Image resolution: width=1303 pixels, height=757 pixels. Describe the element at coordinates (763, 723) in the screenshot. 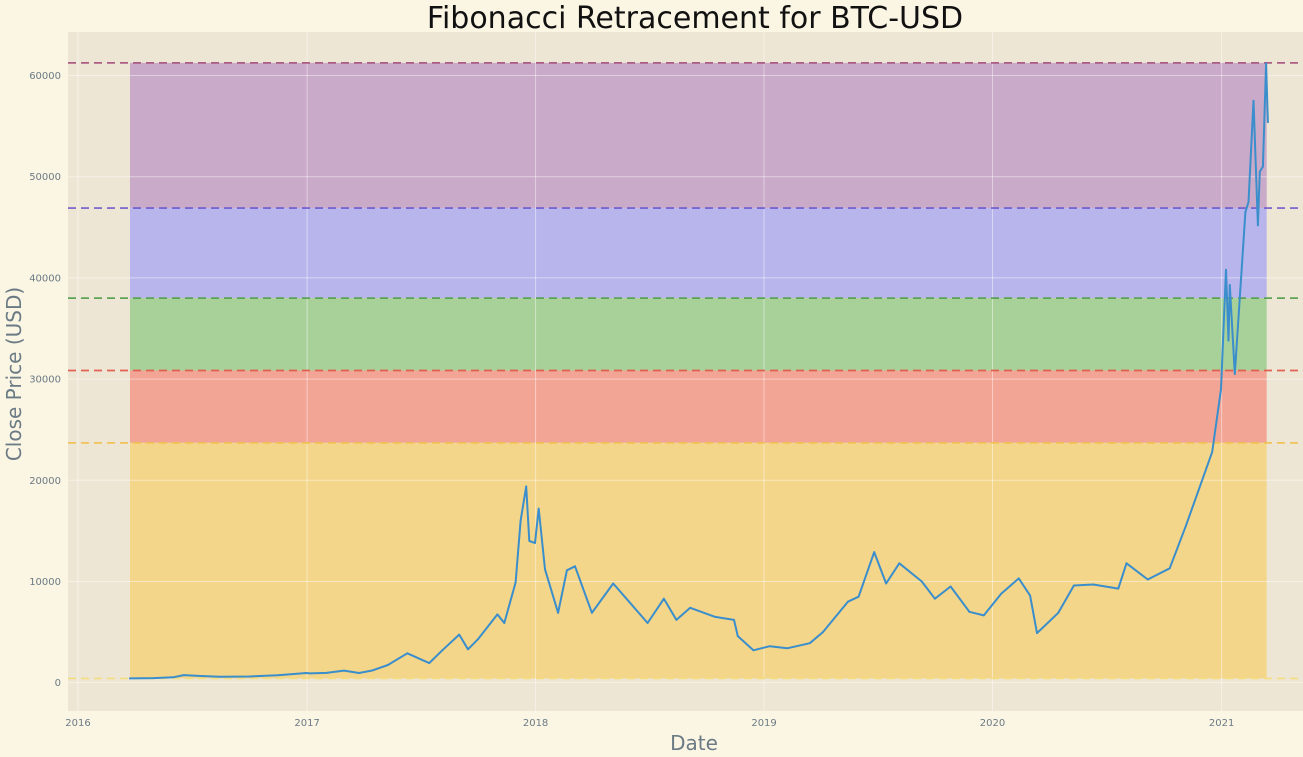

I see `x-tick-label-2019: 2019` at that location.